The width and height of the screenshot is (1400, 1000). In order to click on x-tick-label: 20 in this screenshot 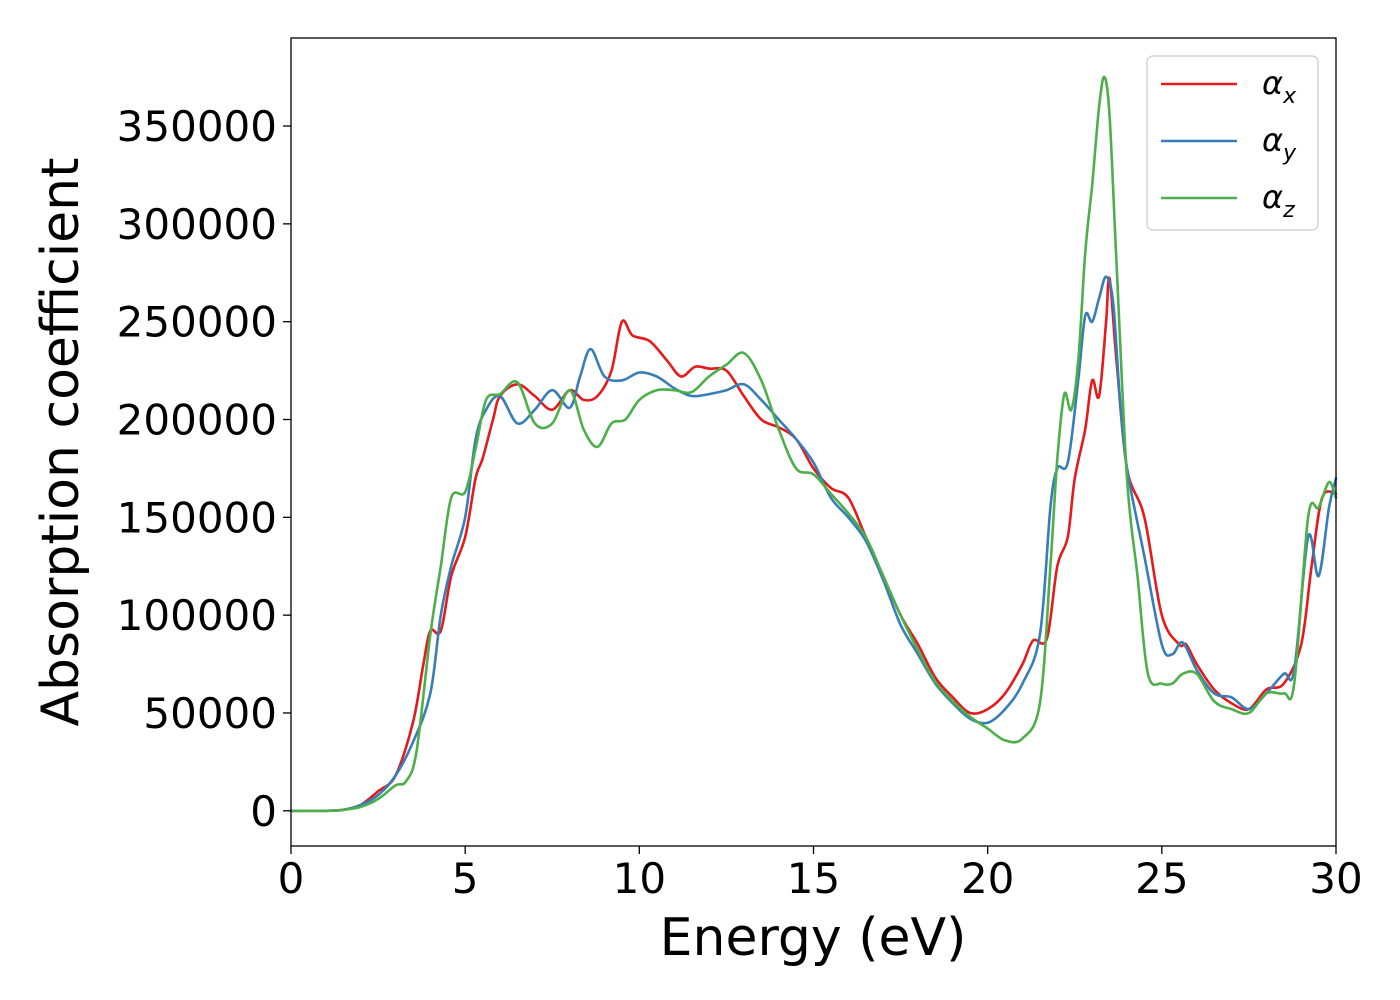, I will do `click(987, 878)`.